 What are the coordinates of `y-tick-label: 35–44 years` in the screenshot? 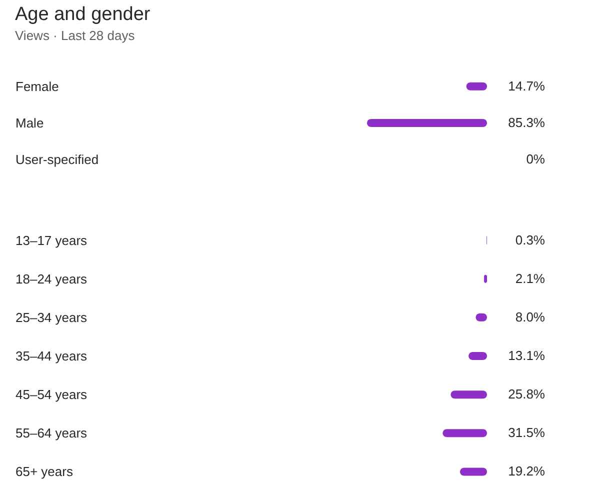 It's located at (52, 356).